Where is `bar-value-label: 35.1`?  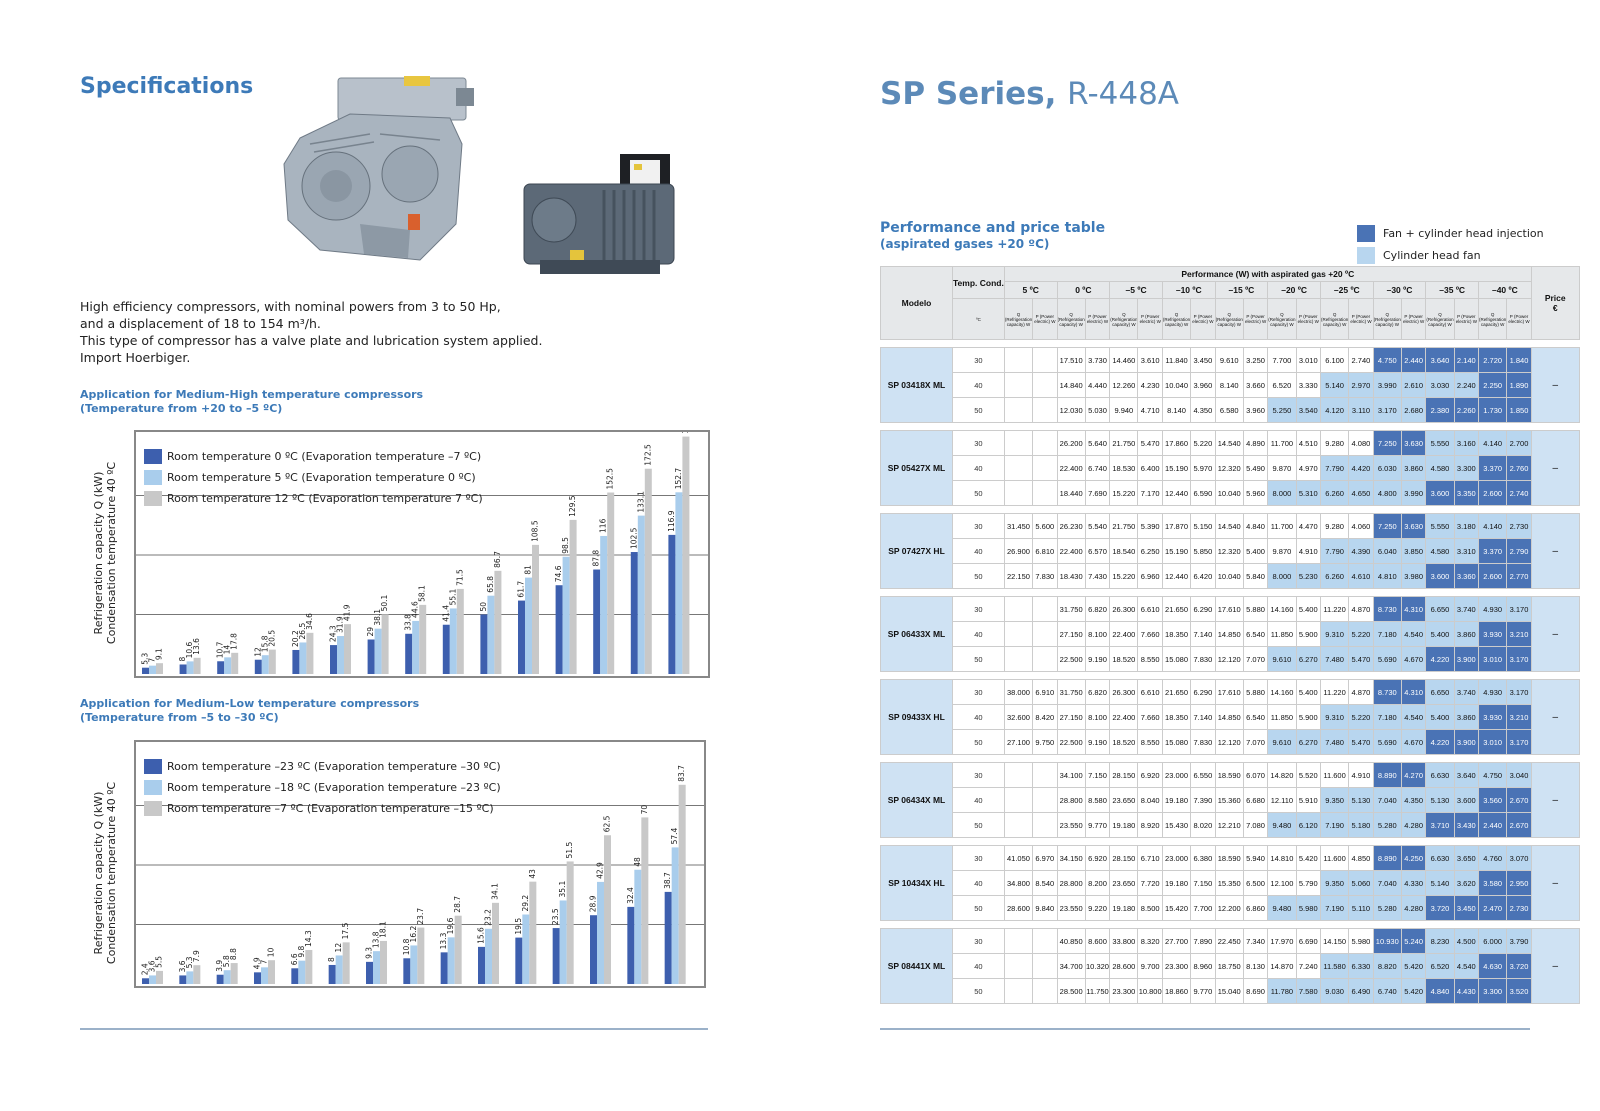
bar-value-label: 35.1 is located at coordinates (562, 889).